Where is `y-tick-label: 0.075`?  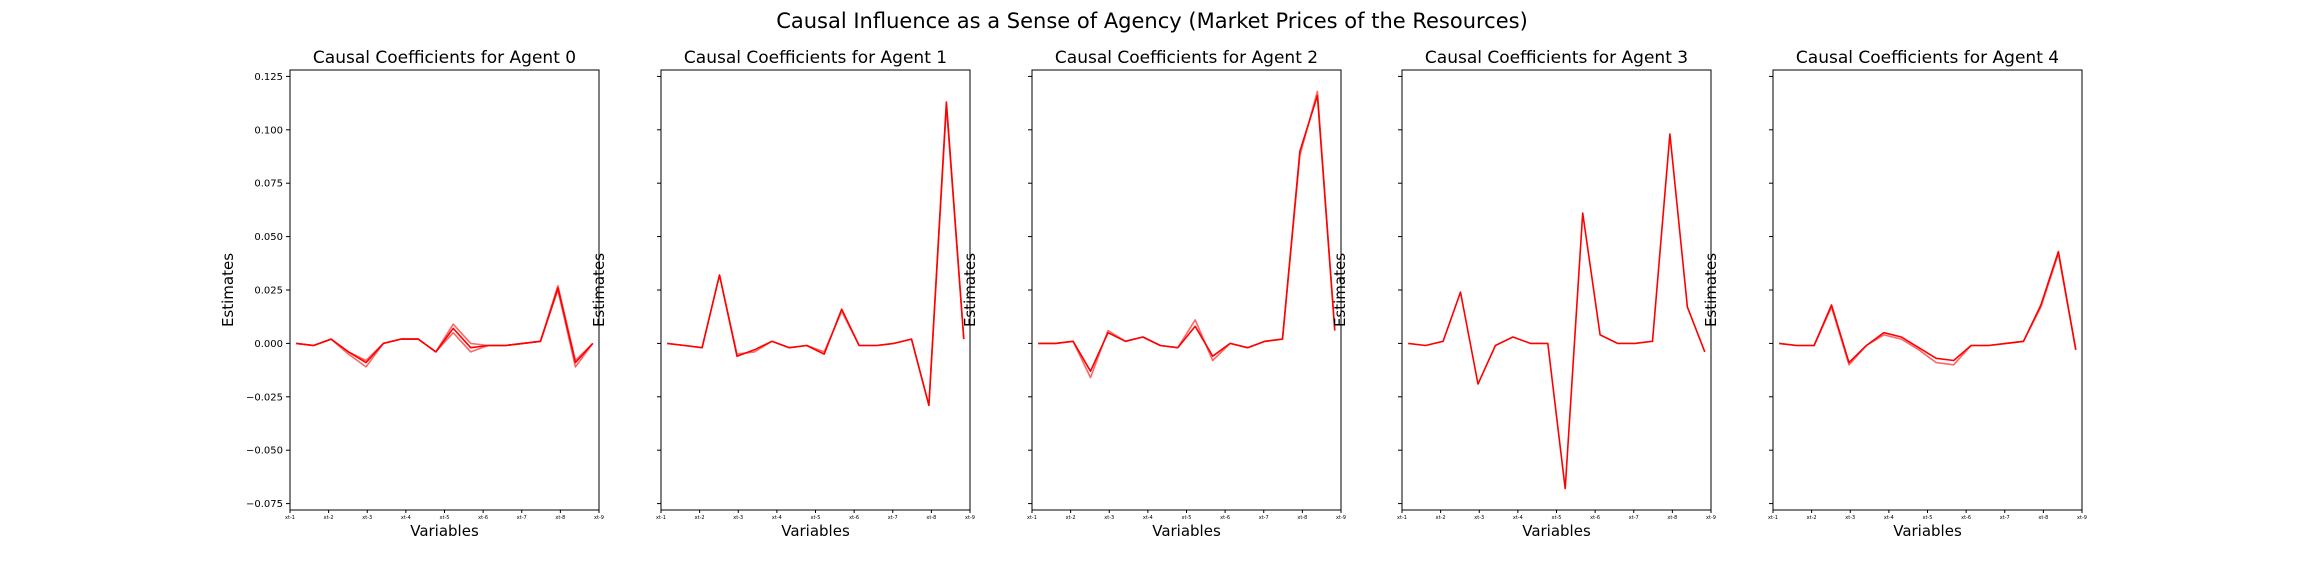 y-tick-label: 0.075 is located at coordinates (268, 184).